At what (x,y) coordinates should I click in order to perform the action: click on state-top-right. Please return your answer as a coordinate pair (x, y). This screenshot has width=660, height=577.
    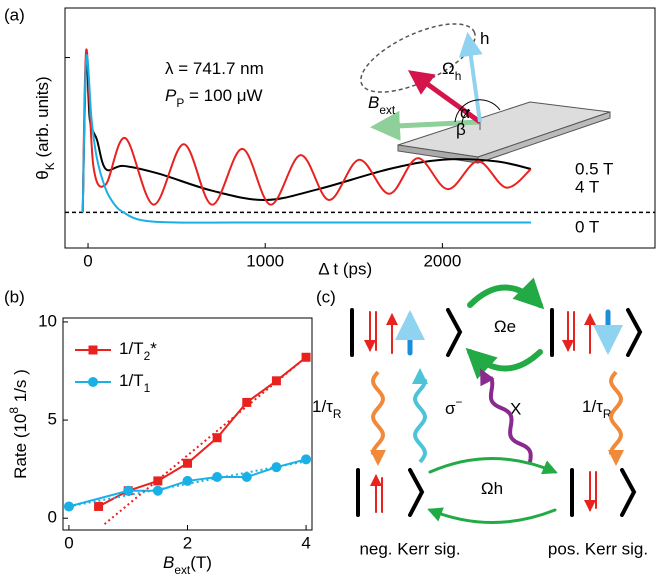
    Looking at the image, I should click on (596, 332).